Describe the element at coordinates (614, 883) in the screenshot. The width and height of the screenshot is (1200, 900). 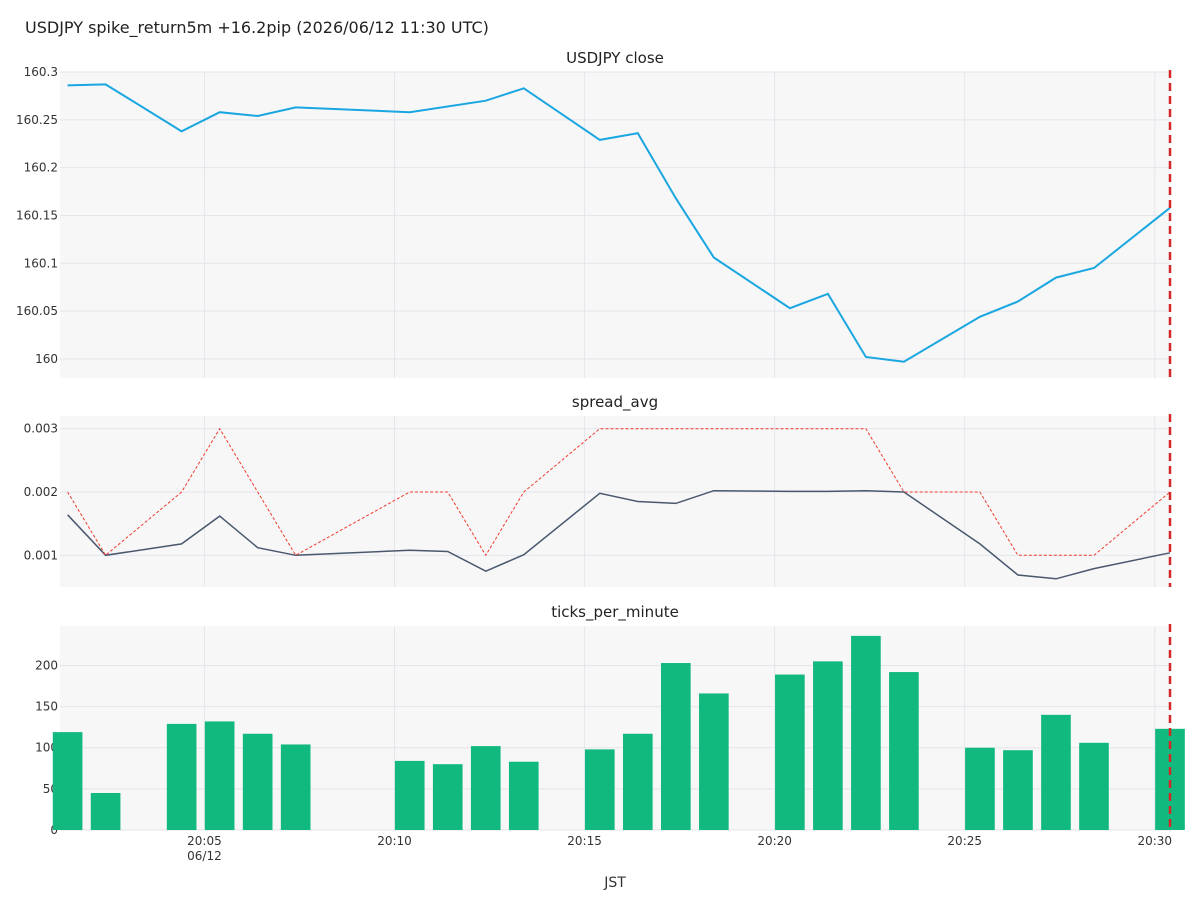
I see `x-axis-title: JST` at that location.